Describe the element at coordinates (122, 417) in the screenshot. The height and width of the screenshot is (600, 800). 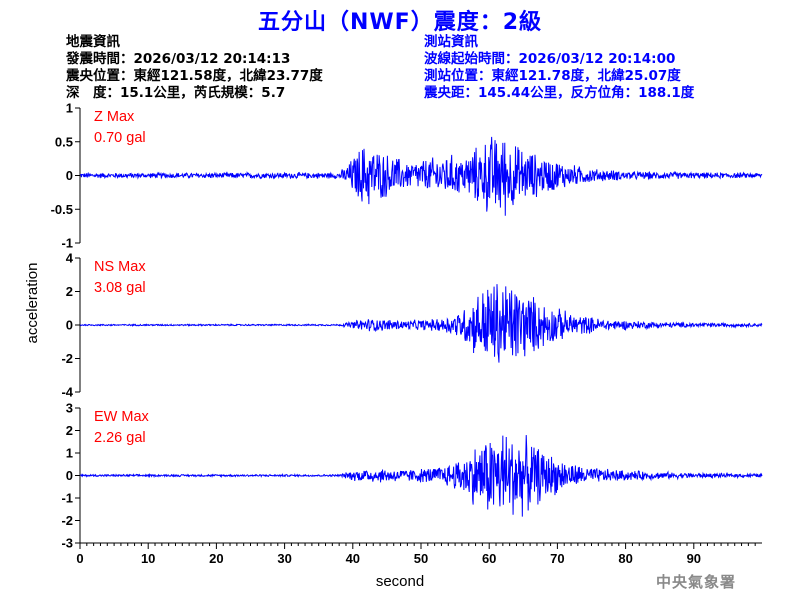
I see `max-label-ew: EW Max` at that location.